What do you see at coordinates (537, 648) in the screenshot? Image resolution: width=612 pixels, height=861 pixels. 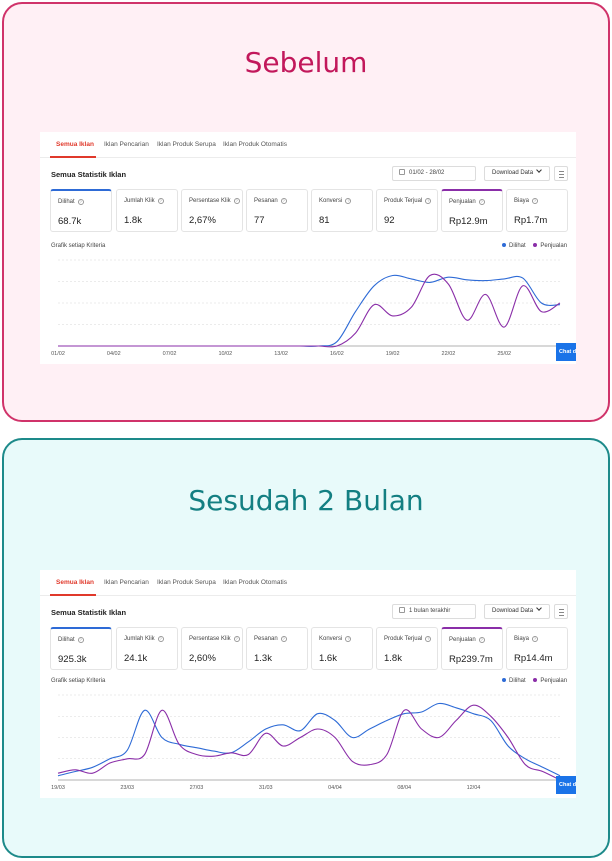 I see `metric-biaya: Biaya? Rp14.4m` at bounding box center [537, 648].